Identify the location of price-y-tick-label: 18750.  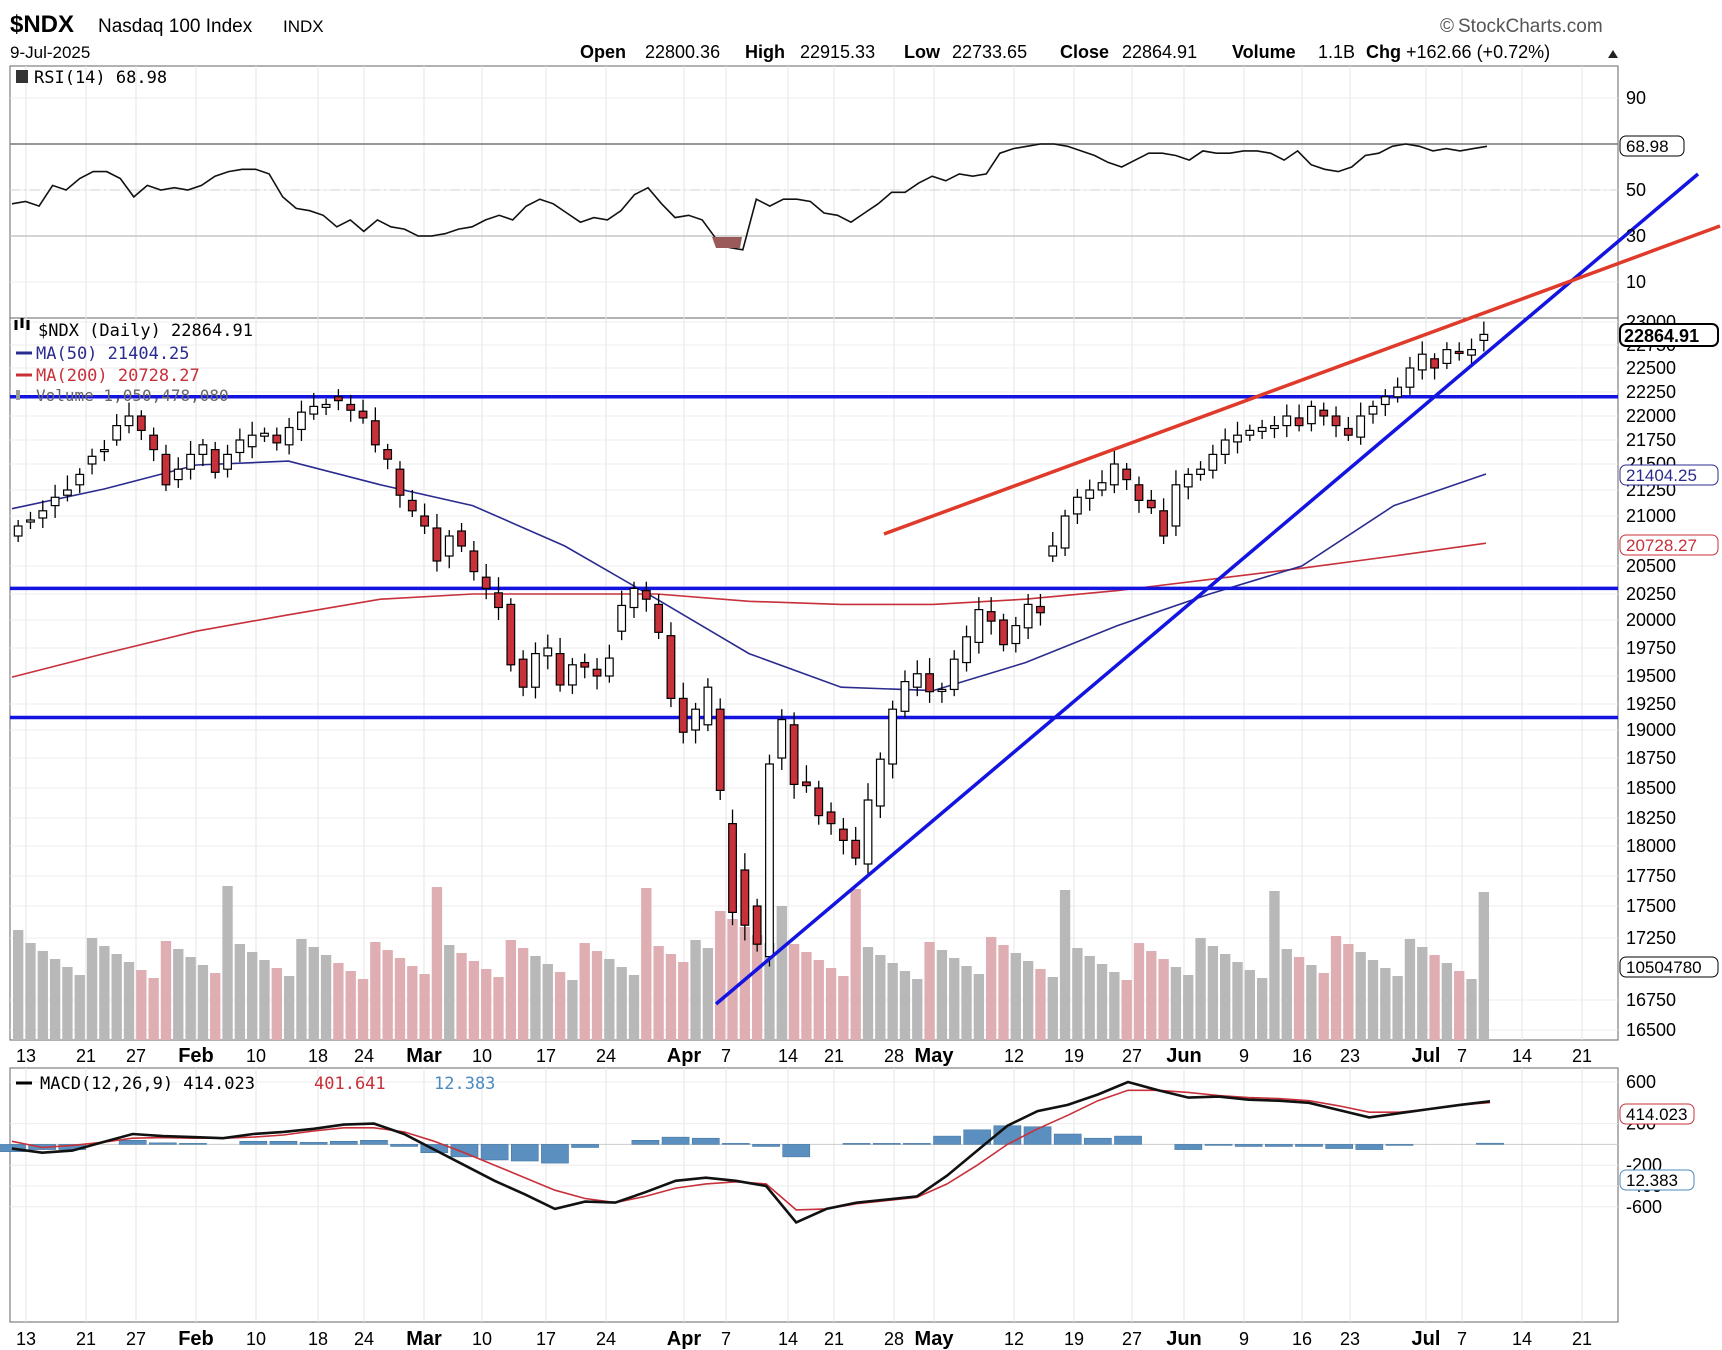
(1651, 758).